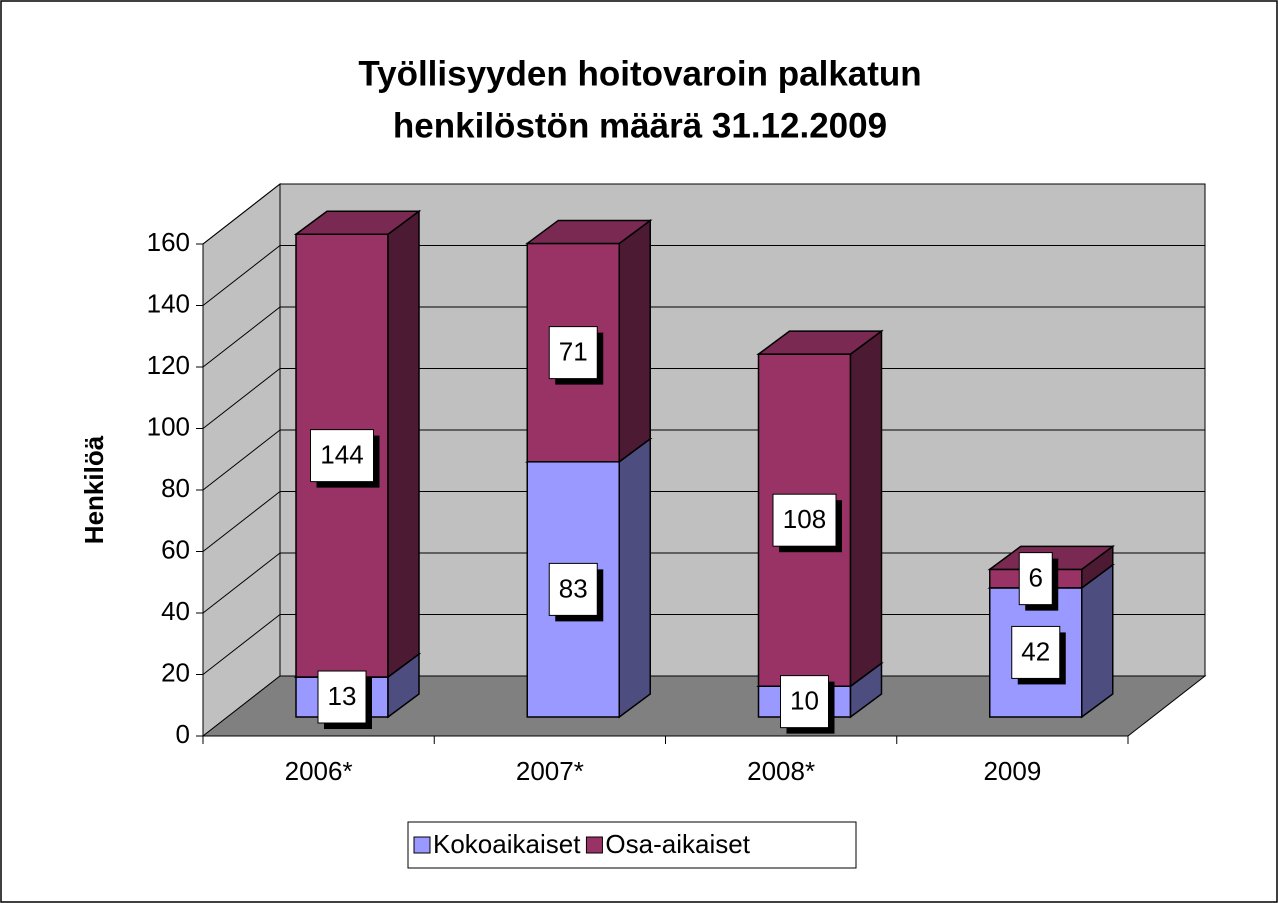 The width and height of the screenshot is (1278, 903). I want to click on data-label: 108, so click(807, 523).